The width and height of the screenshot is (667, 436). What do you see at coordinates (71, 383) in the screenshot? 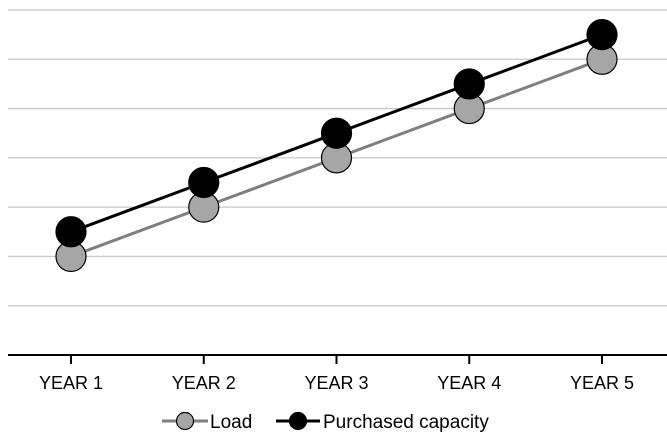
I see `x-tick-label: YEAR 1` at bounding box center [71, 383].